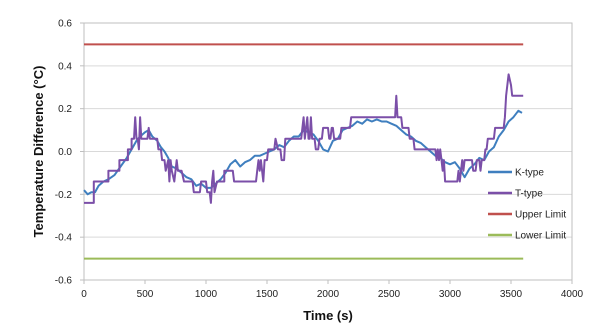  I want to click on y-tick-label: -0.4, so click(64, 238).